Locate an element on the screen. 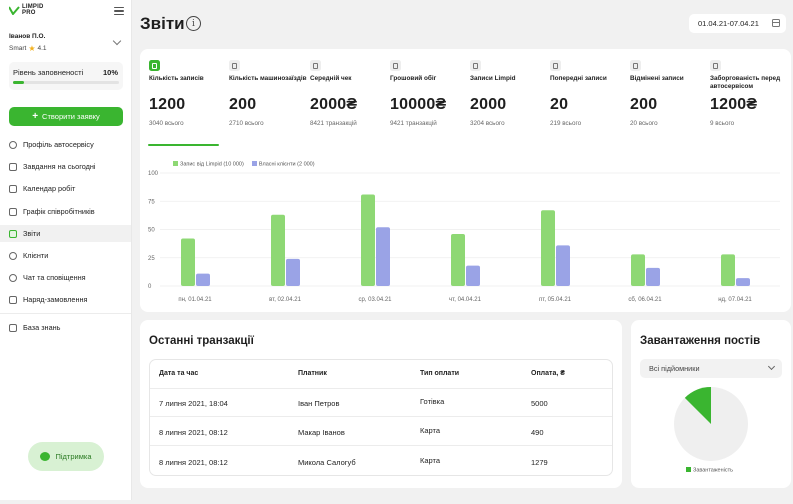 The width and height of the screenshot is (793, 504). stat-value: 1200₴ is located at coordinates (734, 104).